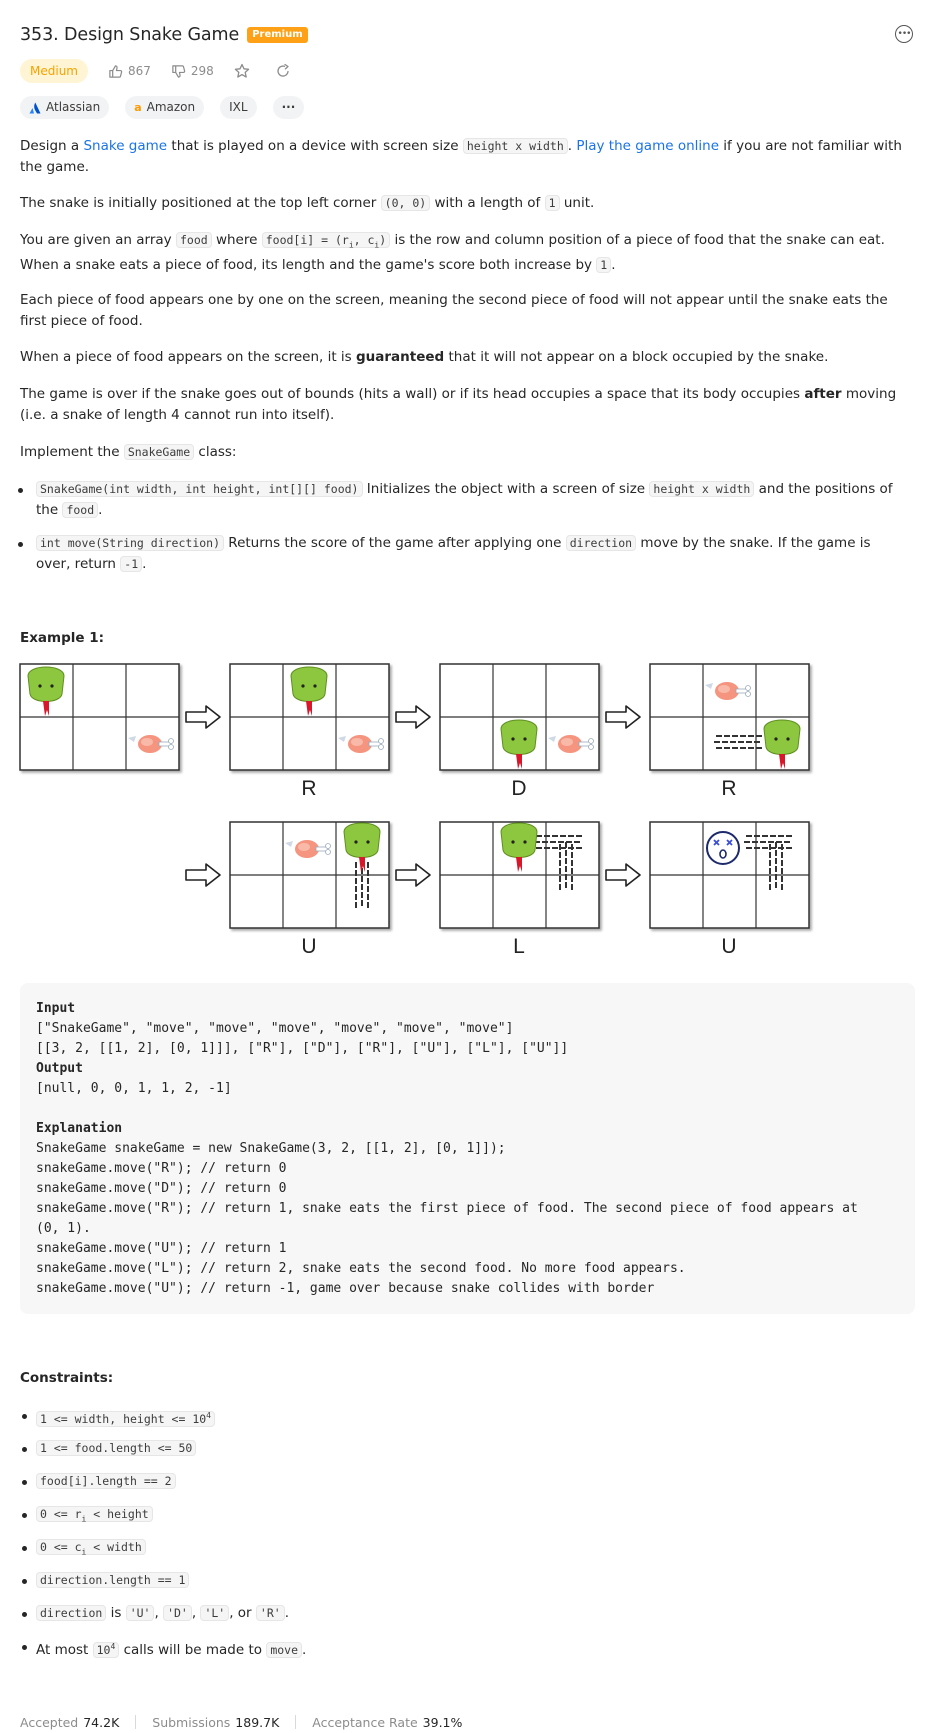 Image resolution: width=933 pixels, height=1733 pixels. What do you see at coordinates (729, 717) in the screenshot?
I see `board-step-r2` at bounding box center [729, 717].